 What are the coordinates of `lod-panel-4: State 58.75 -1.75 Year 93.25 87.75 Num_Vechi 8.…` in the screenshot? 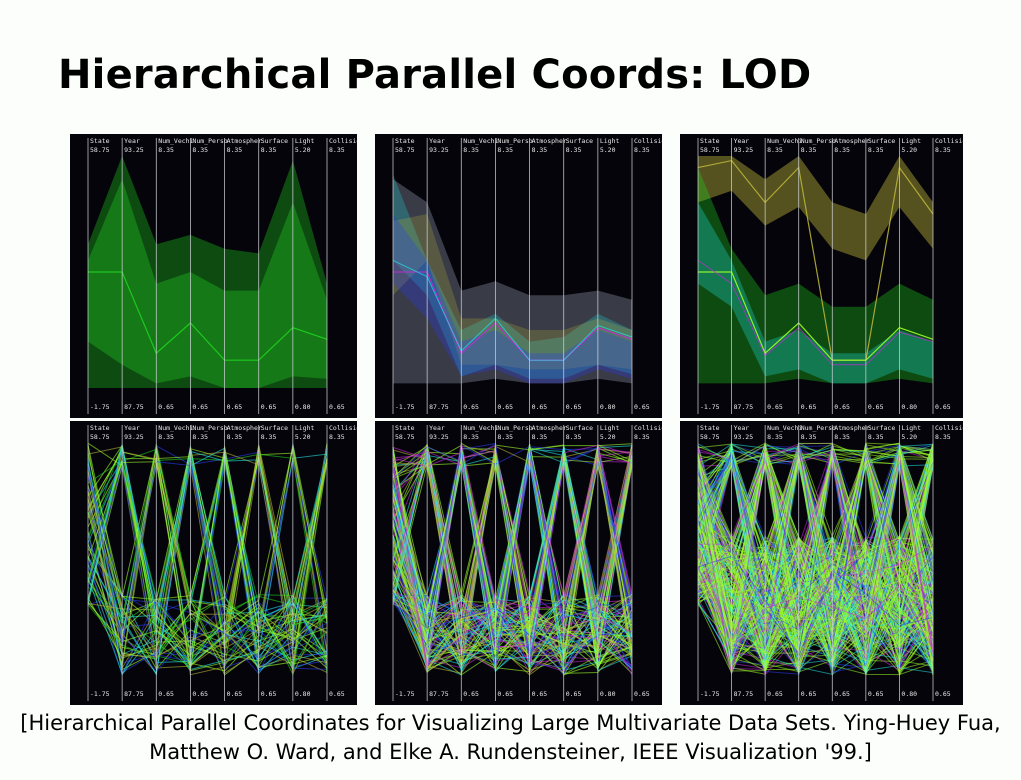 It's located at (213, 563).